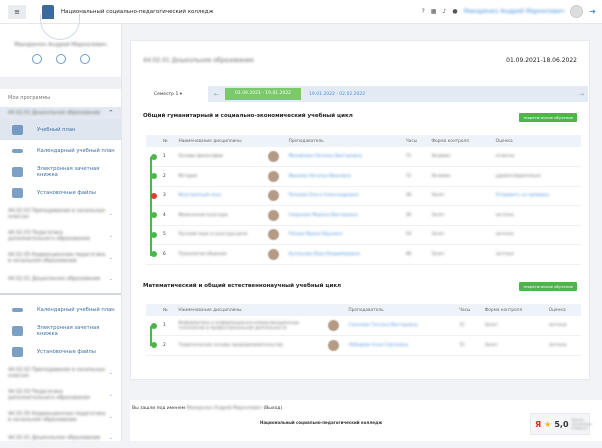 The width and height of the screenshot is (602, 448). I want to click on sidebar-item-calendar-plan-2: Календарный учебный план, so click(60, 309).